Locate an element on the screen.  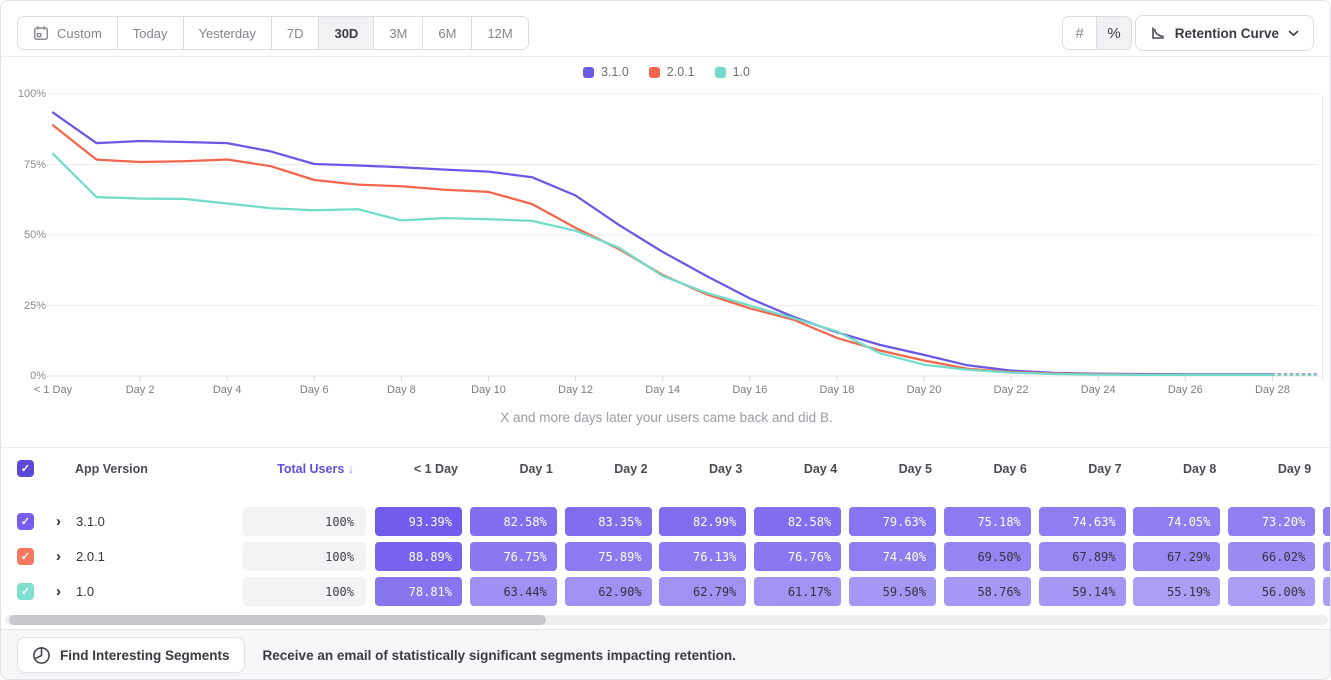
column-header-day: Day 7 is located at coordinates (1105, 469).